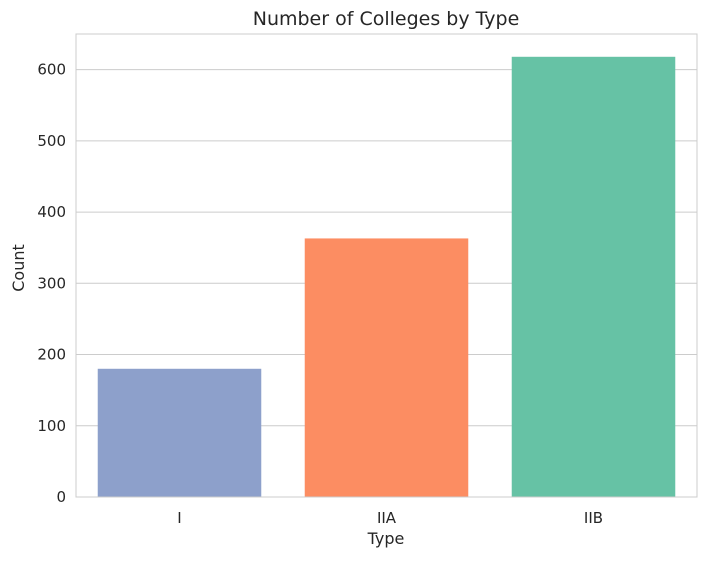 The image size is (705, 563). I want to click on y-tick-label: 300, so click(51, 283).